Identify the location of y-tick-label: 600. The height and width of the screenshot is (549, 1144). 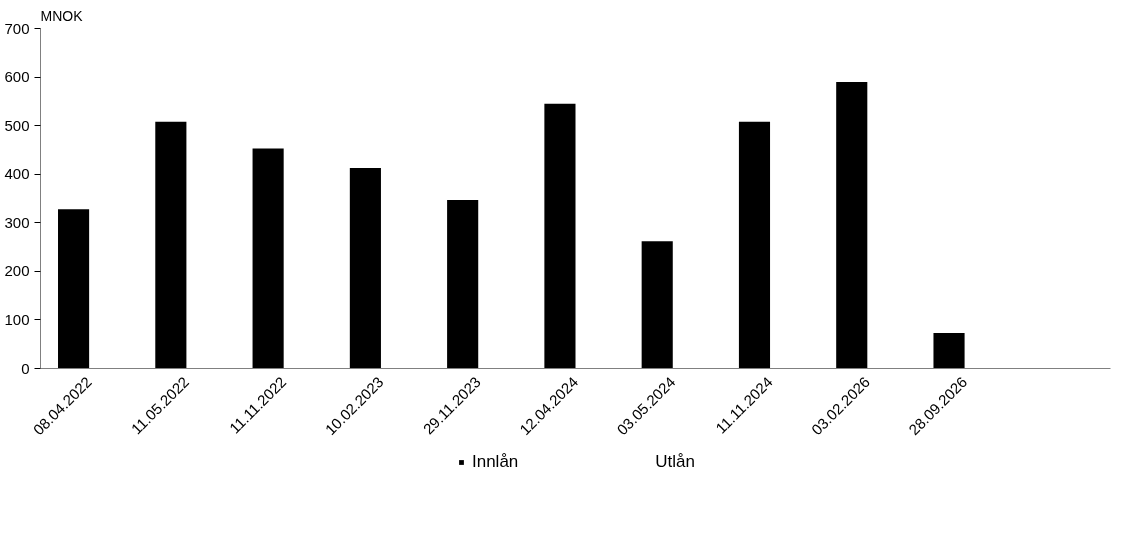
(17, 77).